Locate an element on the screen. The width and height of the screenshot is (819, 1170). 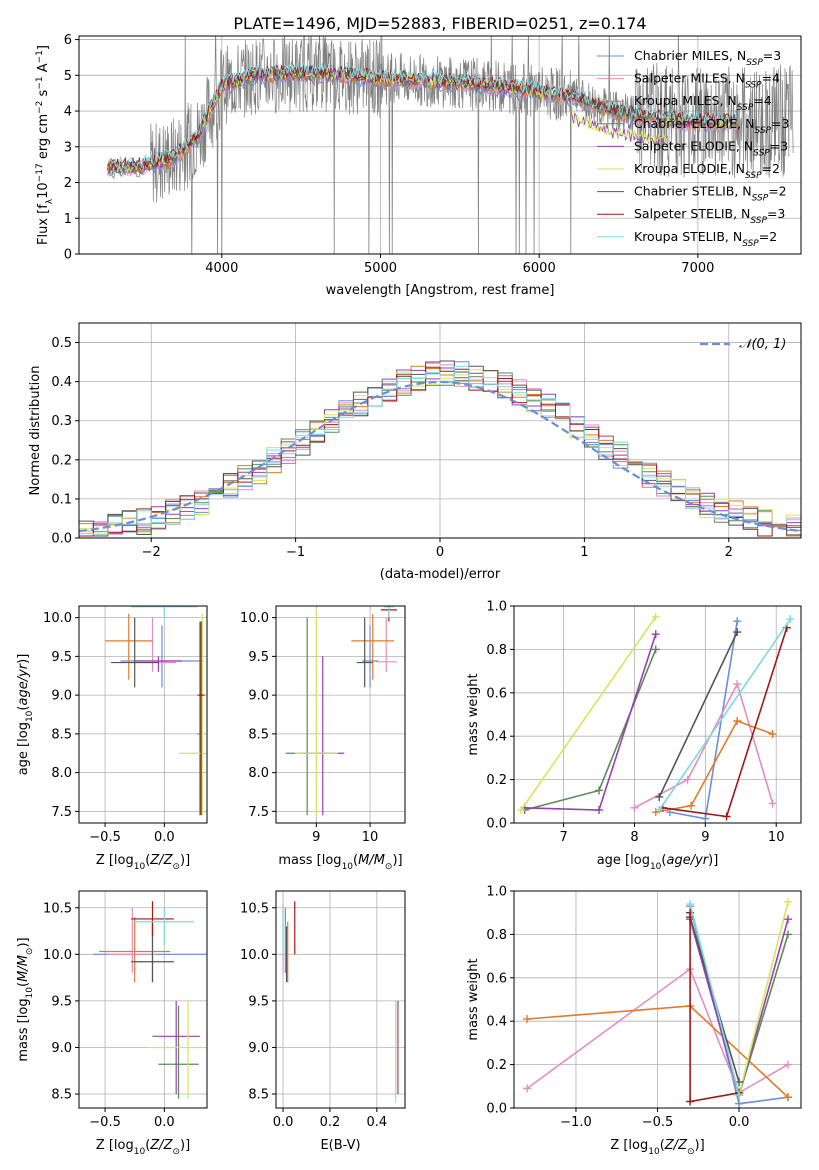
legend-entry: Kroupa MILES, NSSP=4 is located at coordinates (703, 103).